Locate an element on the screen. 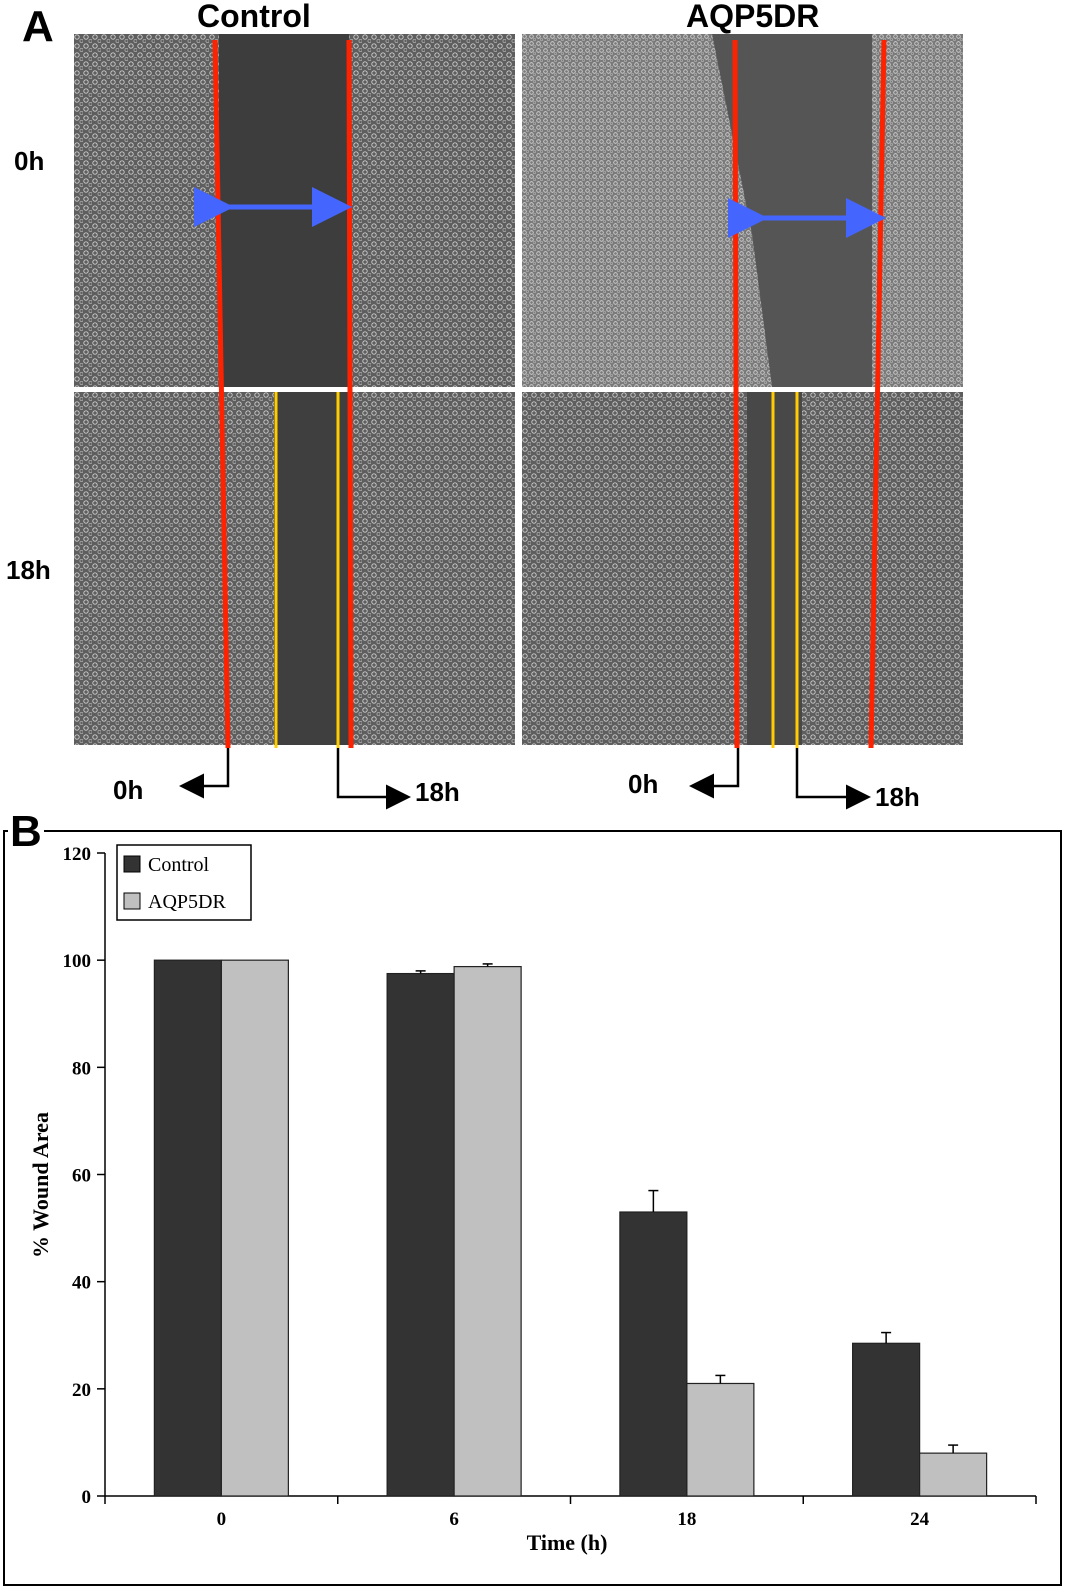 This screenshot has height=1594, width=1068. panel-b-letter: B is located at coordinates (26, 831).